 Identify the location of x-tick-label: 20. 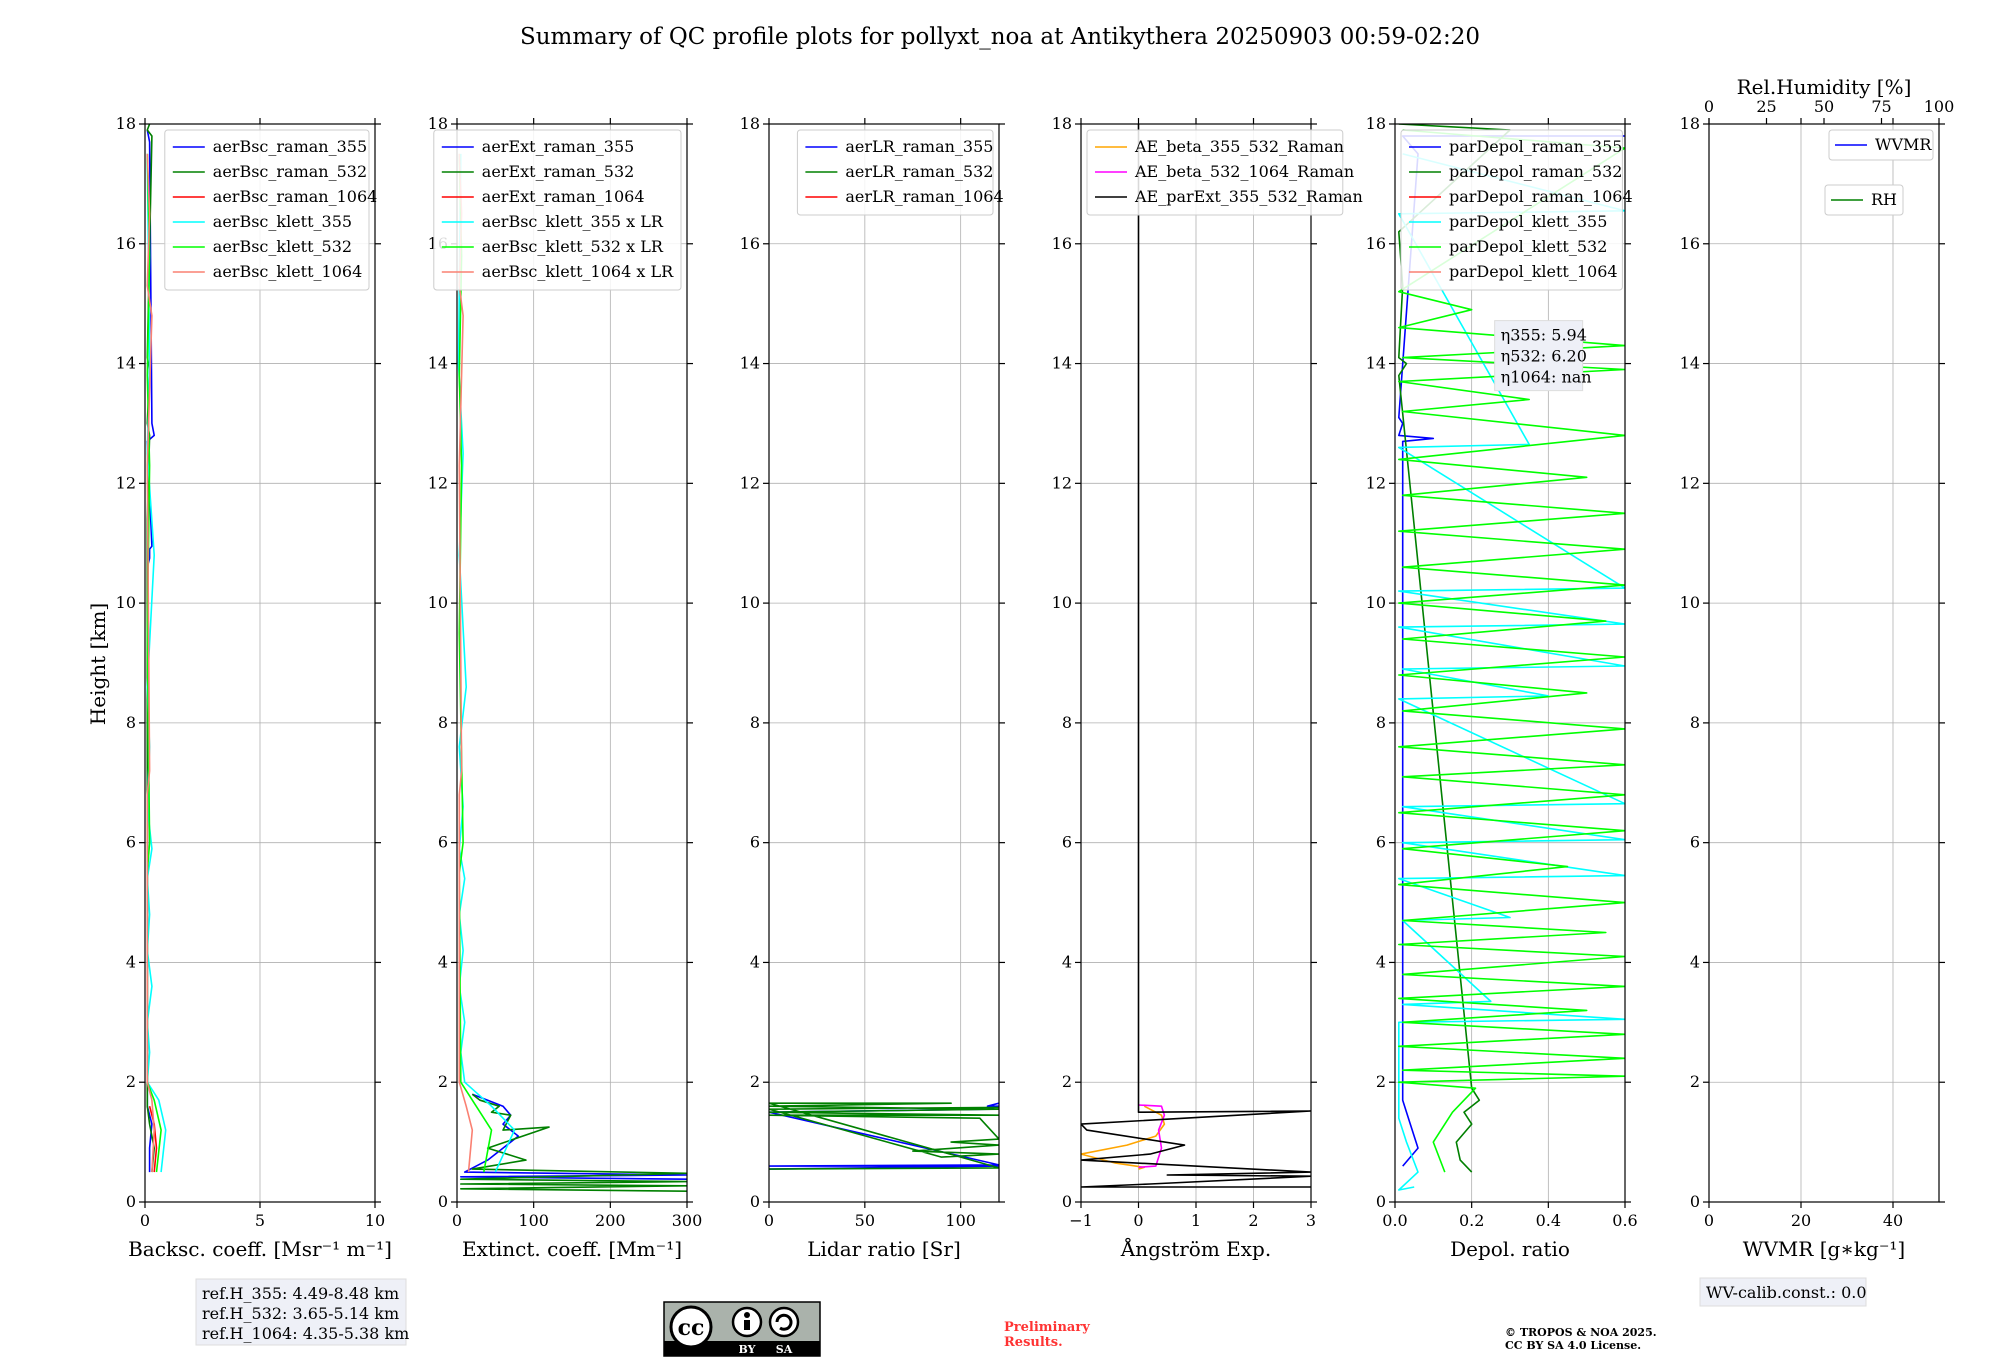
(1801, 1220).